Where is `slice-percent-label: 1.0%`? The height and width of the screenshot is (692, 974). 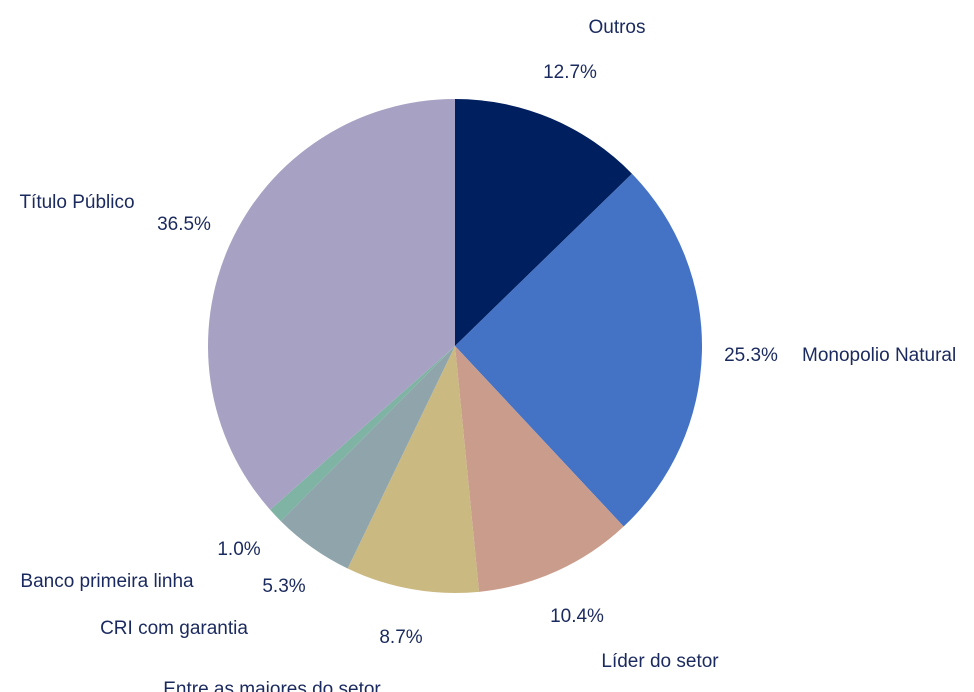 slice-percent-label: 1.0% is located at coordinates (238, 549).